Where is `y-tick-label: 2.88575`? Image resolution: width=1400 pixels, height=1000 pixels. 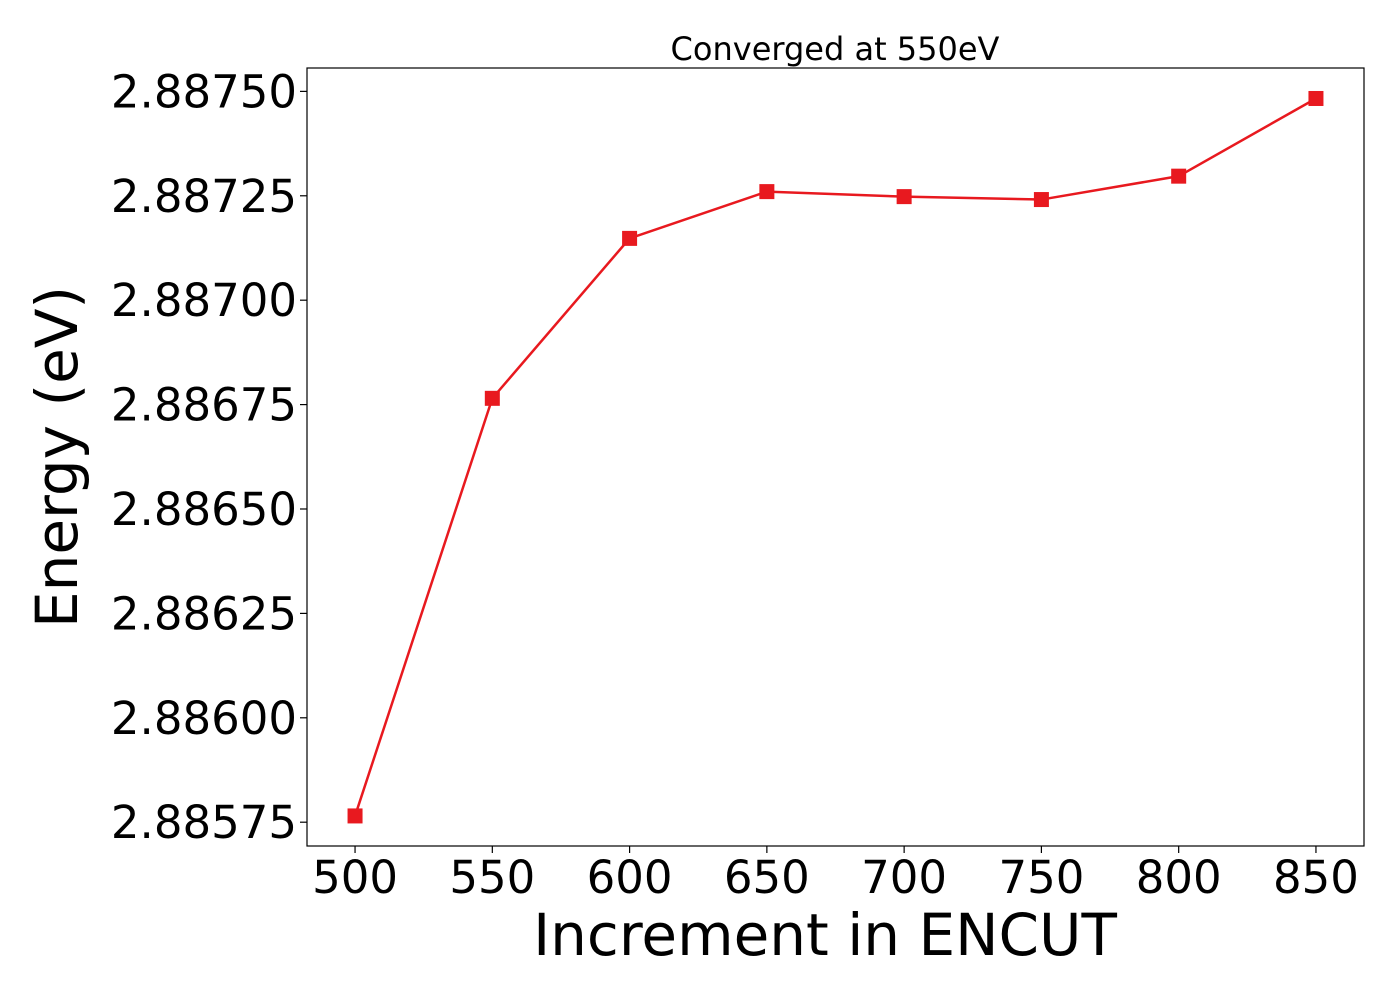
y-tick-label: 2.88575 is located at coordinates (204, 822).